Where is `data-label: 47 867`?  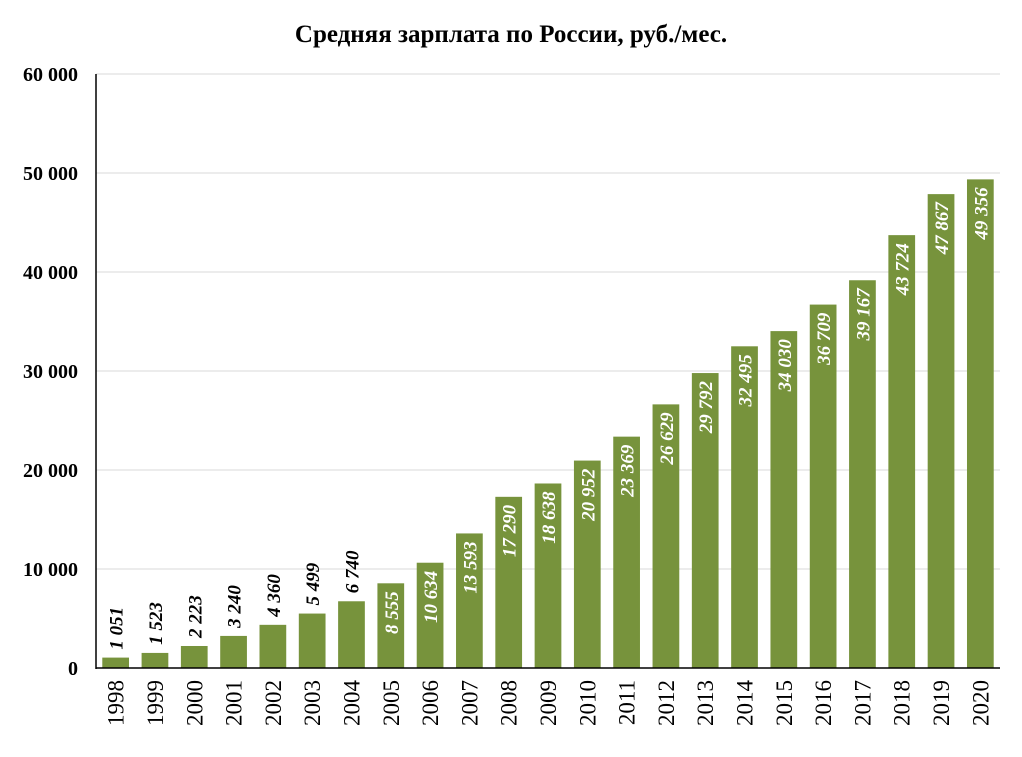 data-label: 47 867 is located at coordinates (942, 228).